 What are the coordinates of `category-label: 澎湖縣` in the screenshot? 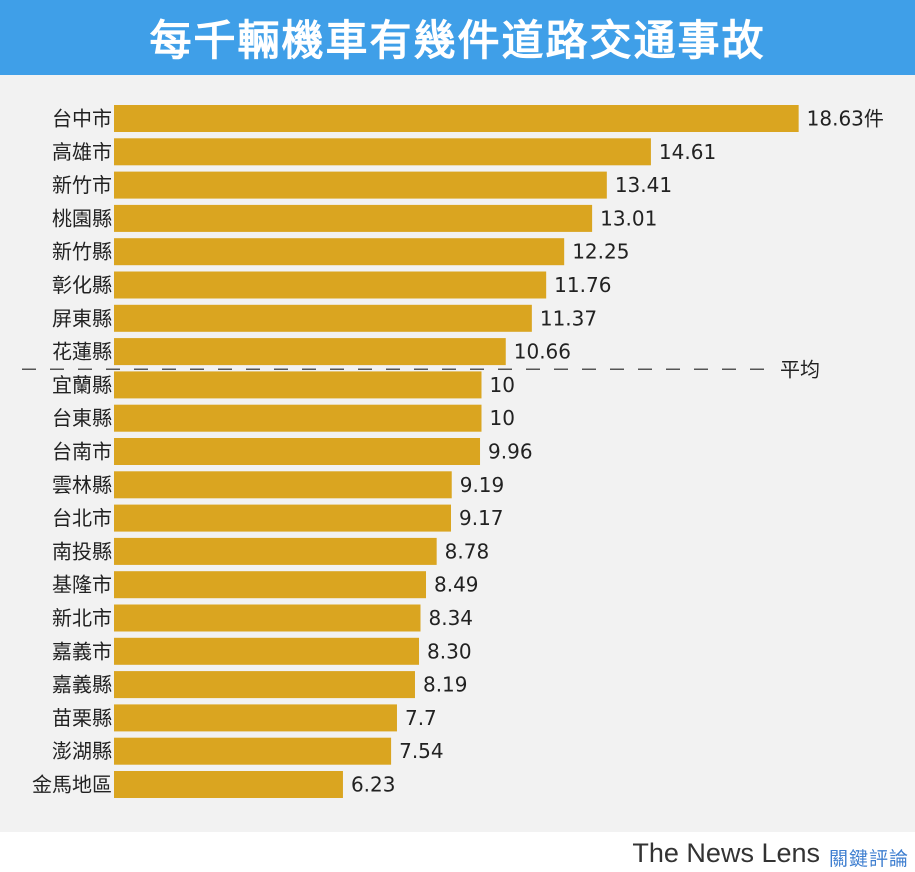 It's located at (82, 751).